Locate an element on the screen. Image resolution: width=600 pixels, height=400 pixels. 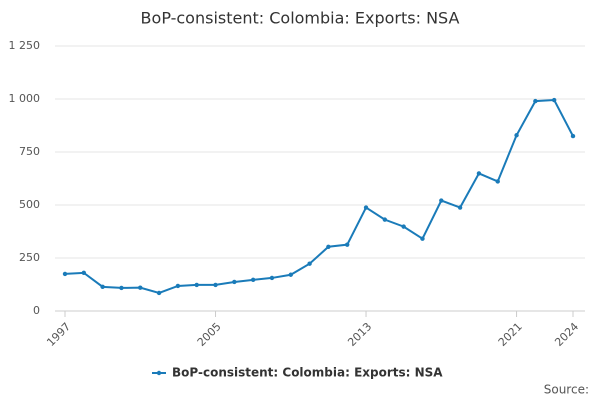
x-tick-label: 2021 is located at coordinates (510, 334).